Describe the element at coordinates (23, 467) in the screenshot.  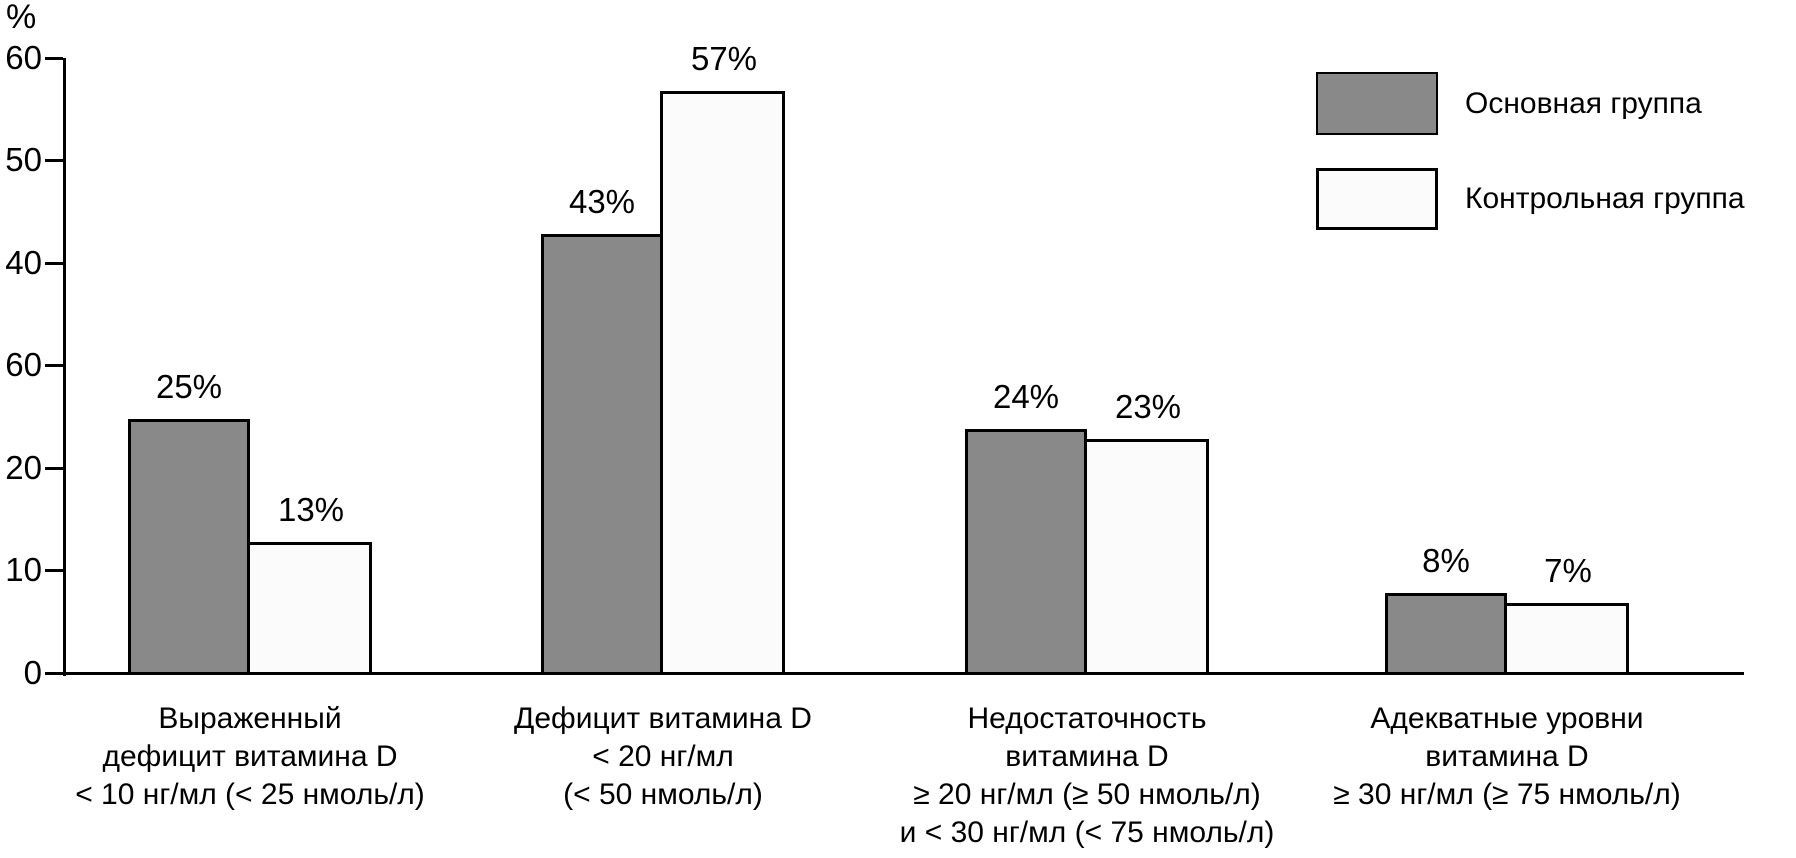
I see `y-tick-label: 20` at that location.